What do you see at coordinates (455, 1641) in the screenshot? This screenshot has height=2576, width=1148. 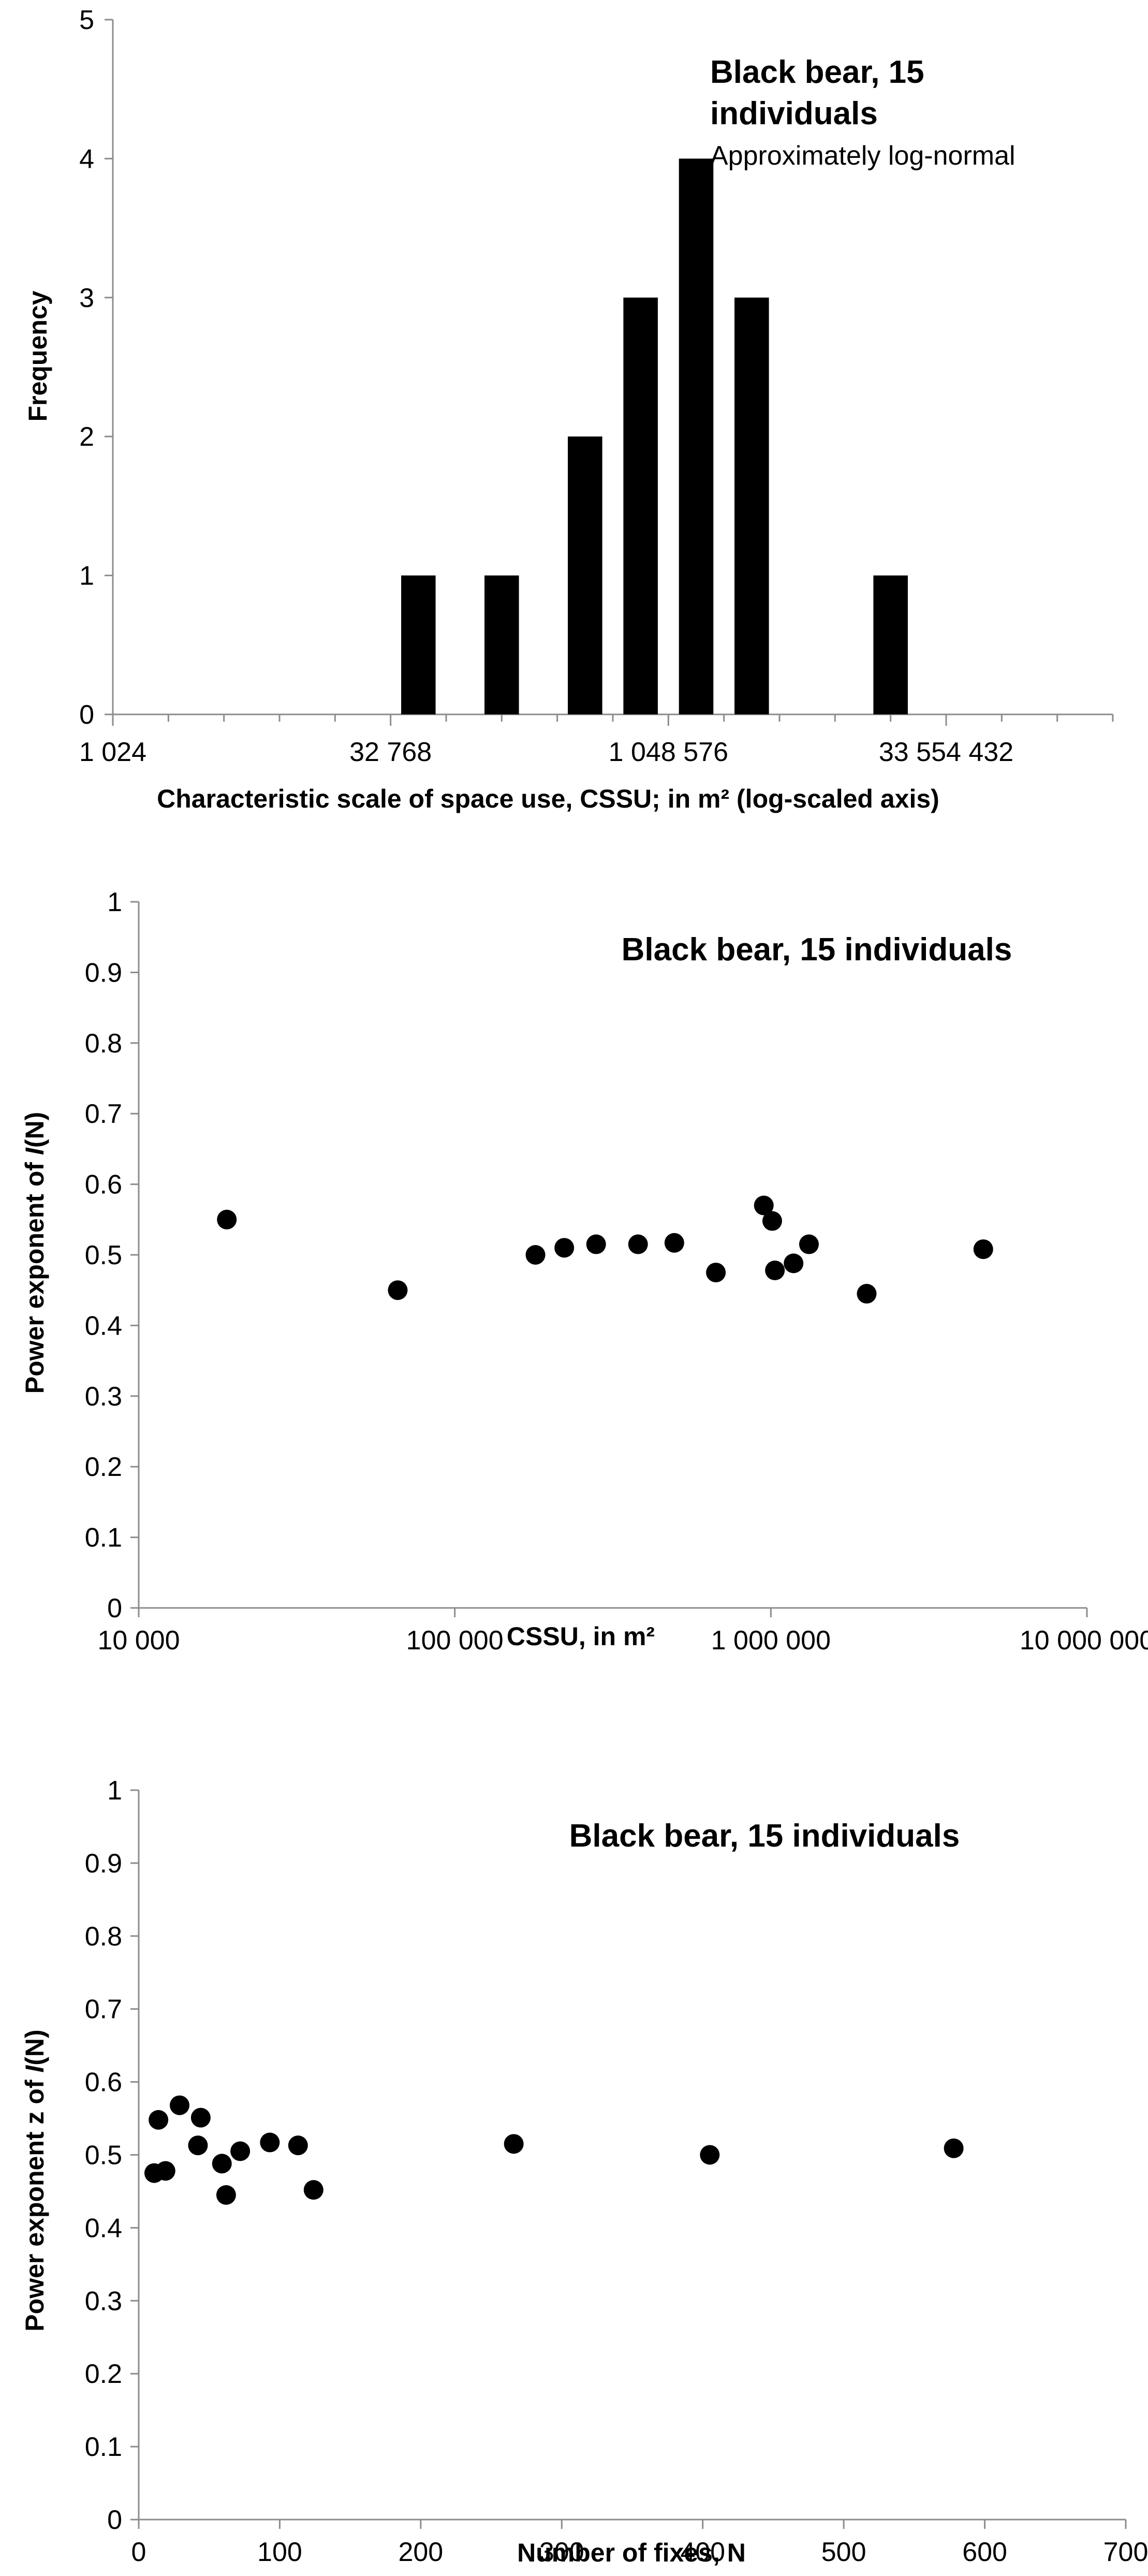 I see `cssu-scatter-x-tick-label: 100 000` at bounding box center [455, 1641].